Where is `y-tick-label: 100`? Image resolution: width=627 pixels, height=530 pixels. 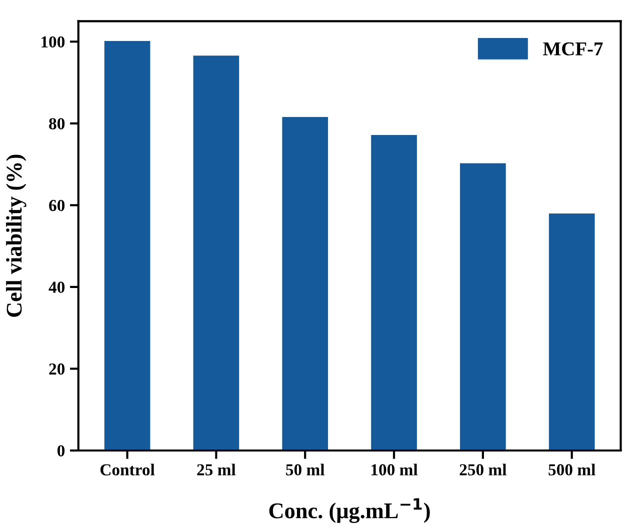
y-tick-label: 100 is located at coordinates (53, 42).